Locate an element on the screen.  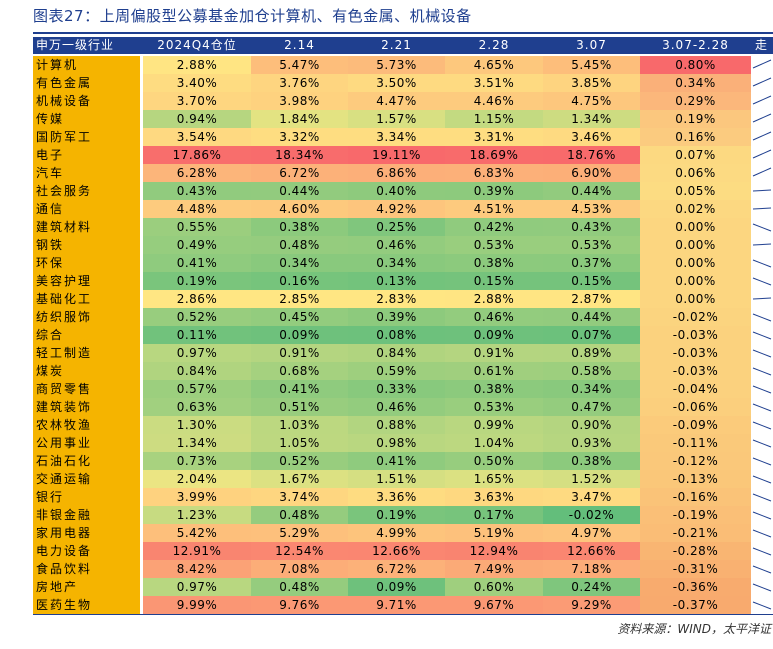
cell-0221: 4.99% is located at coordinates (396, 533).